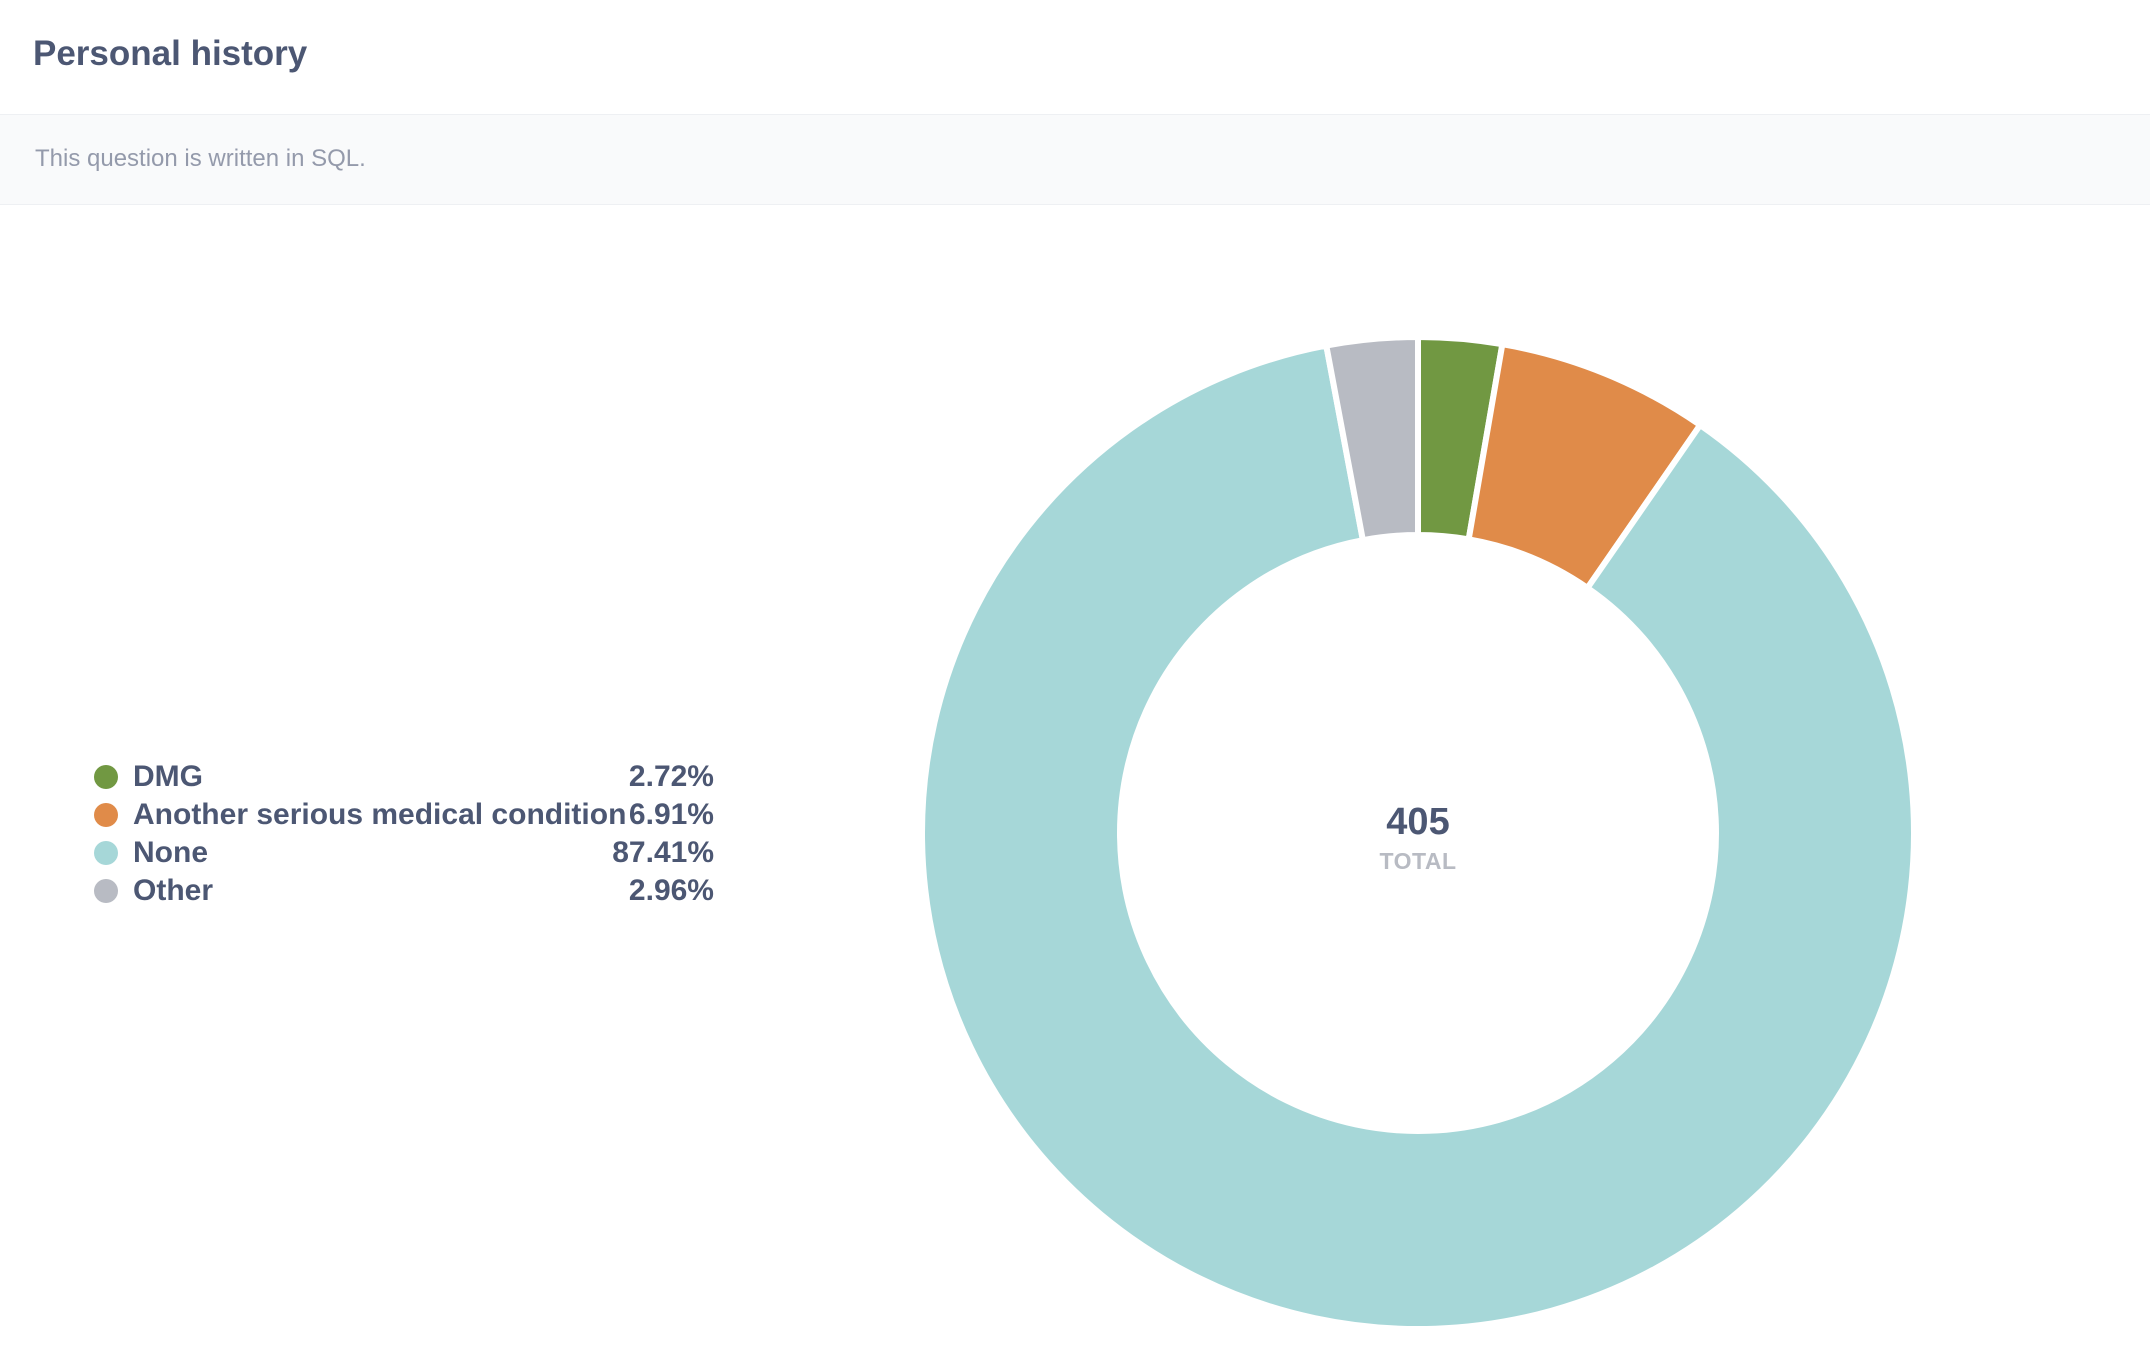 Image resolution: width=2150 pixels, height=1346 pixels. What do you see at coordinates (106, 891) in the screenshot?
I see `legend-dot-other` at bounding box center [106, 891].